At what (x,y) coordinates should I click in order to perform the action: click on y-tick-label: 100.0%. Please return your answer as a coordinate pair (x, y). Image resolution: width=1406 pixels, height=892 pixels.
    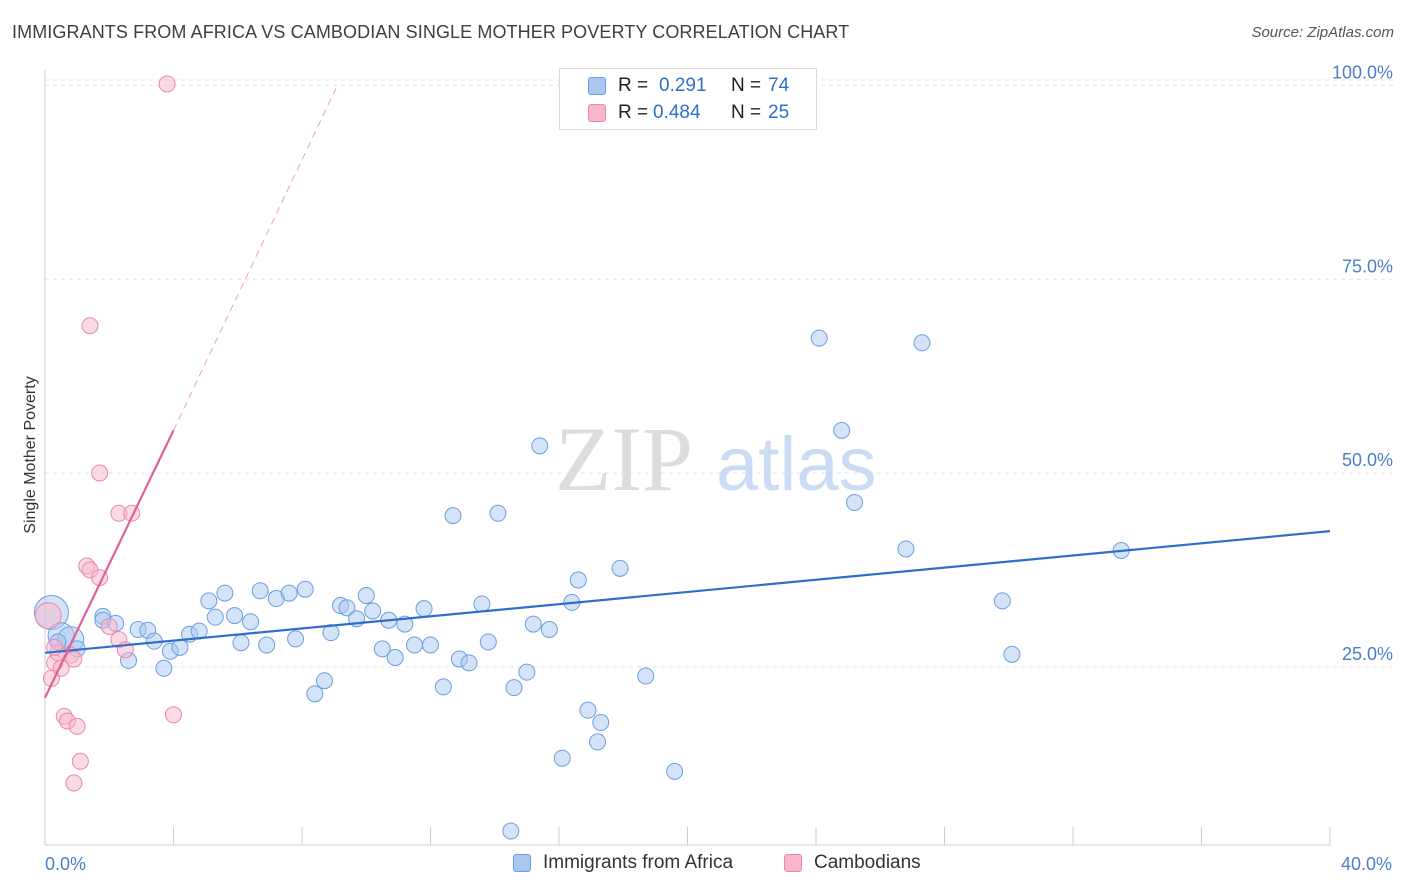
    Looking at the image, I should click on (1362, 73).